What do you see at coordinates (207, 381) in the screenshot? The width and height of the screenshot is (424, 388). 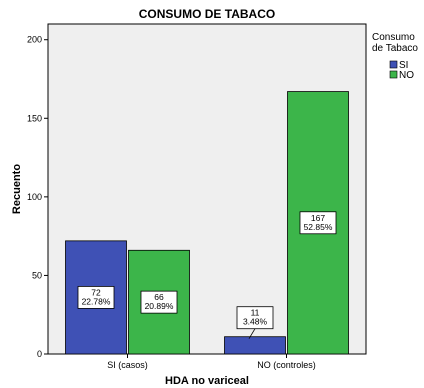 I see `x-axis-label: HDA no variceal` at bounding box center [207, 381].